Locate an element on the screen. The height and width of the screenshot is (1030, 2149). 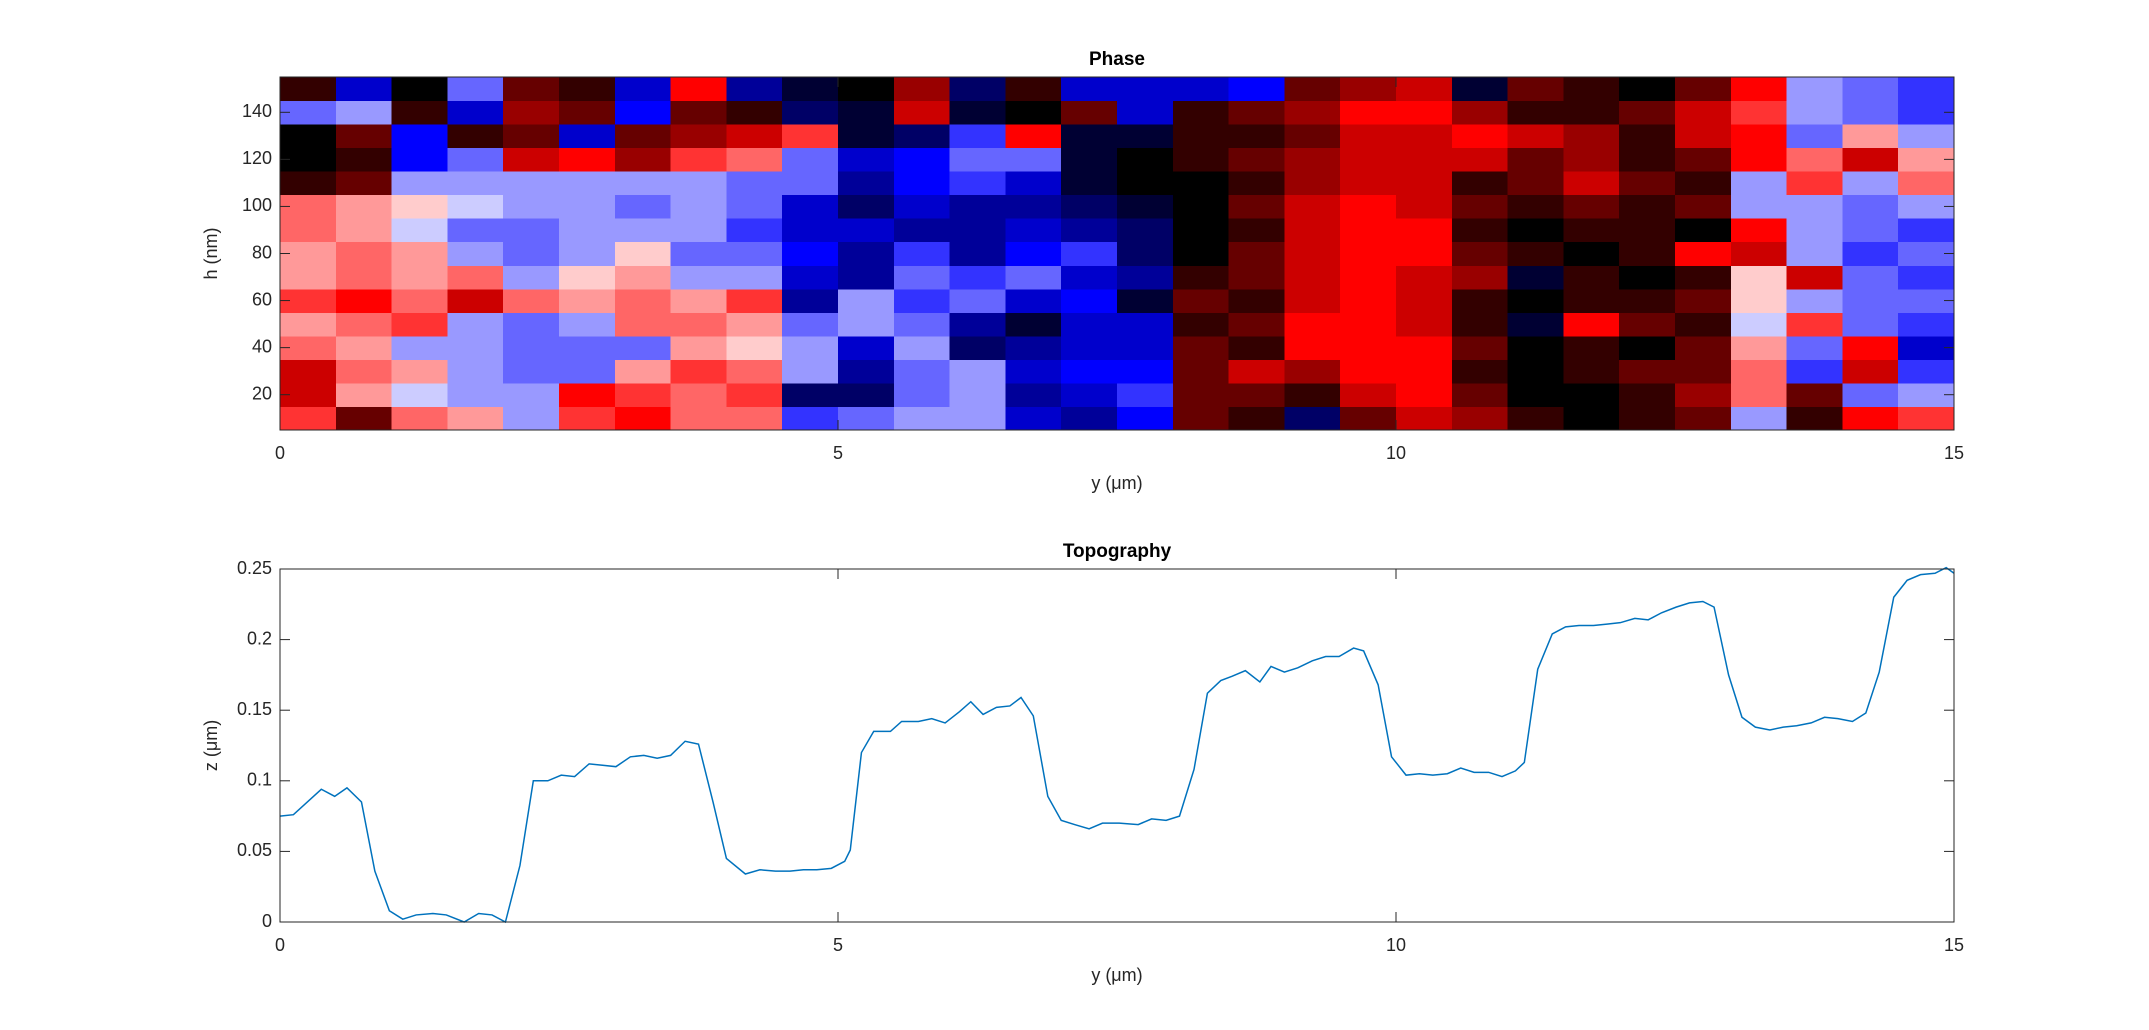
x-tick-label: 15 is located at coordinates (1954, 453).